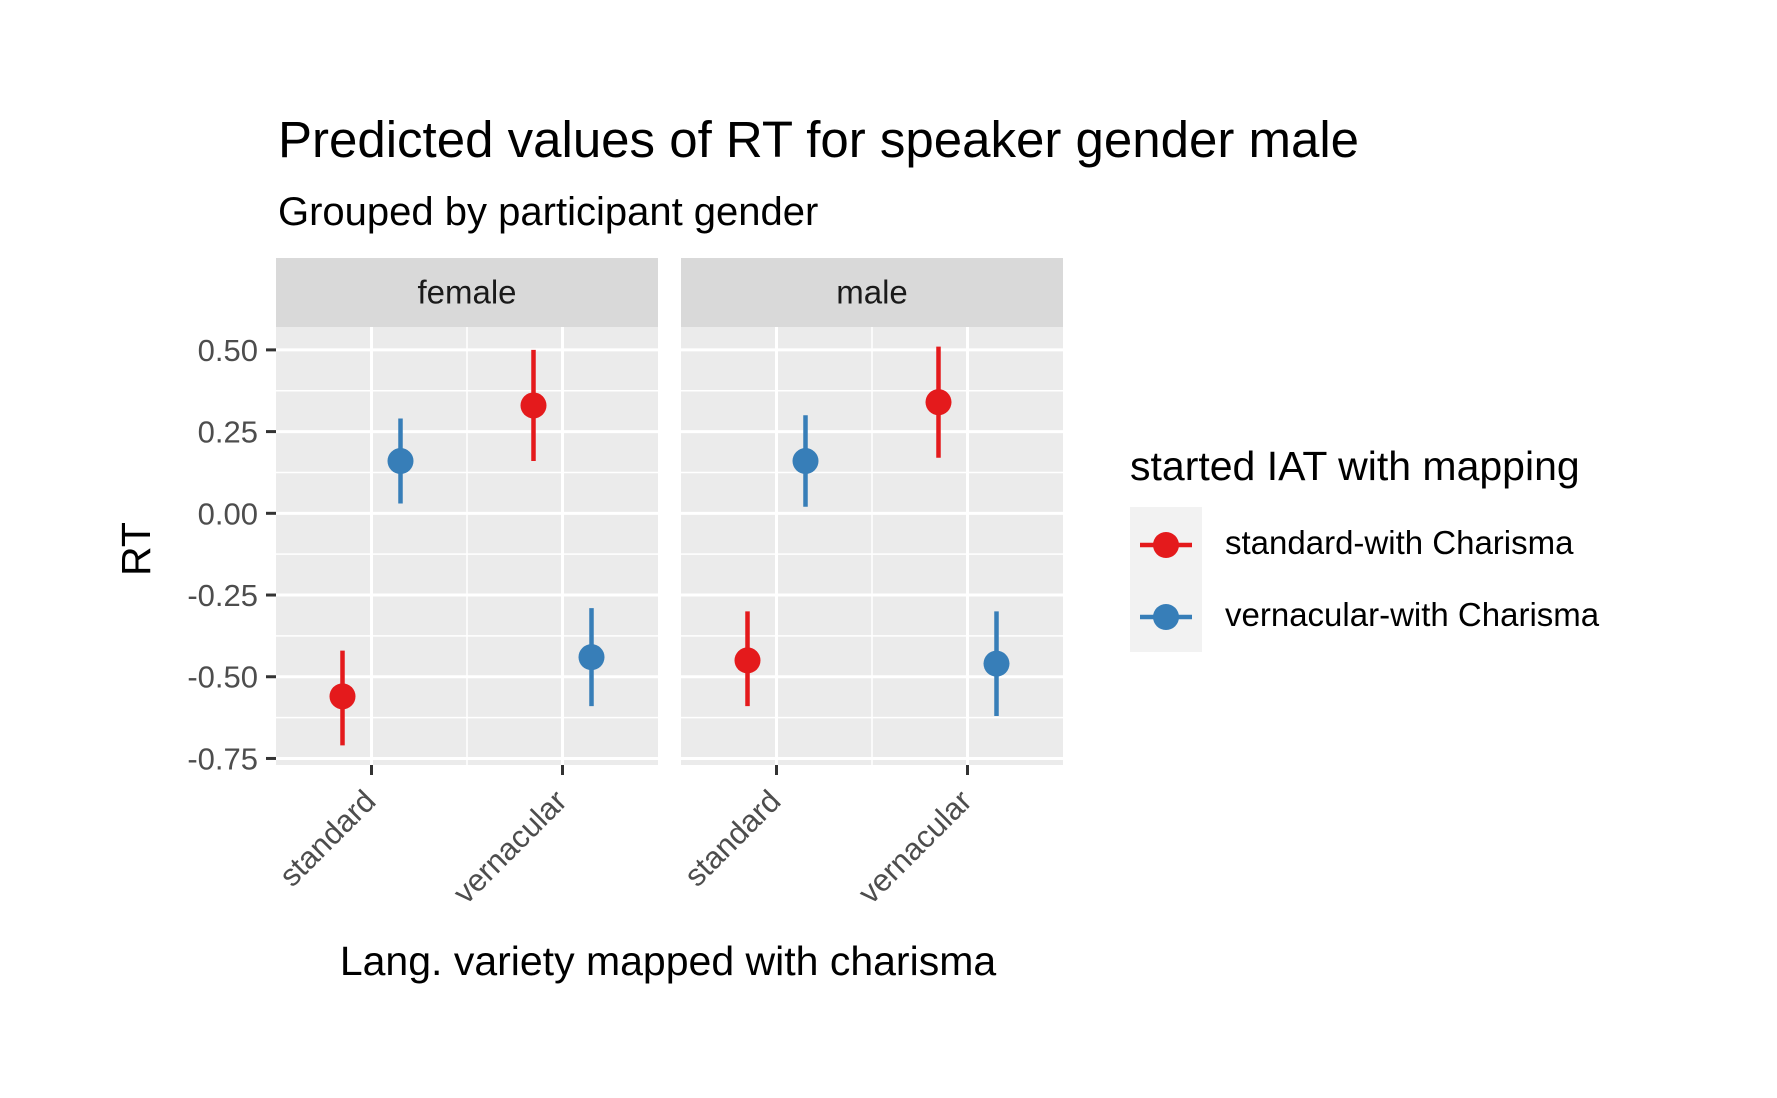 The image size is (1777, 1098). I want to click on y-tick-label: 0.50, so click(228, 350).